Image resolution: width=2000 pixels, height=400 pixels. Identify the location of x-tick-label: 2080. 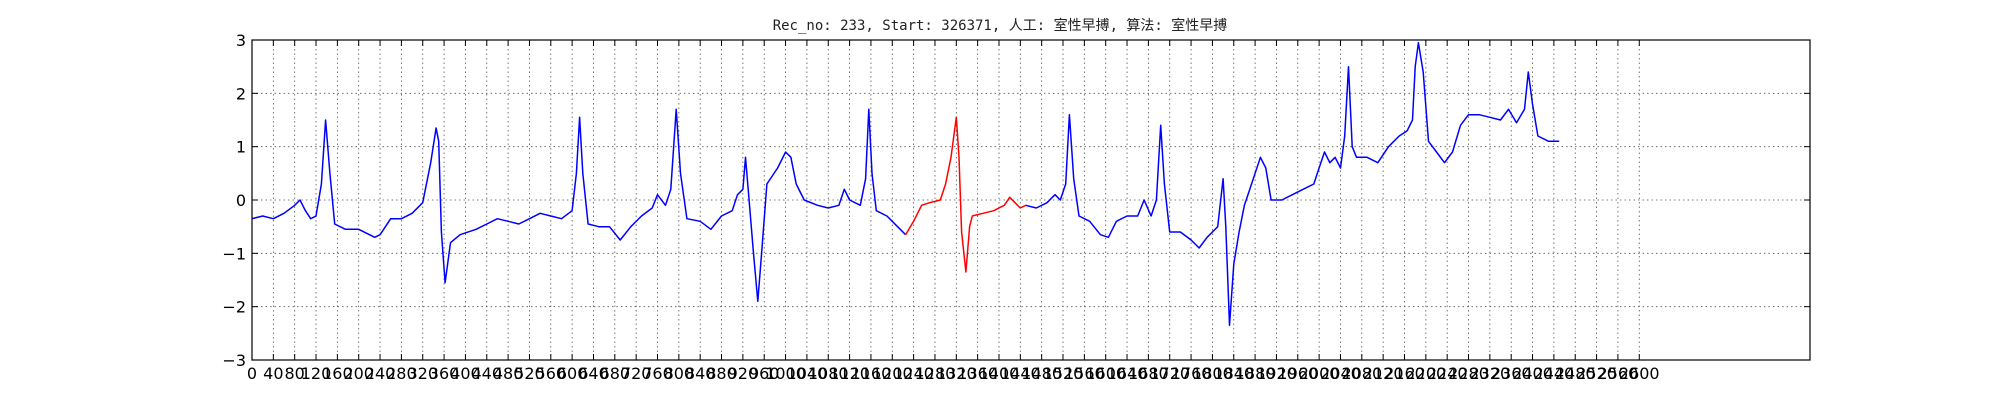
(1361, 373).